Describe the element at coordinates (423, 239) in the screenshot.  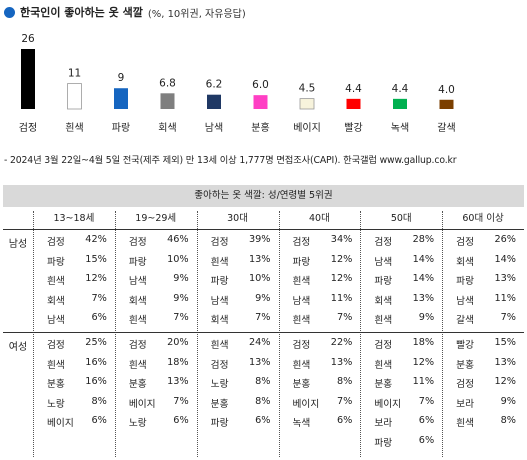
I see `percent-value: 28%` at that location.